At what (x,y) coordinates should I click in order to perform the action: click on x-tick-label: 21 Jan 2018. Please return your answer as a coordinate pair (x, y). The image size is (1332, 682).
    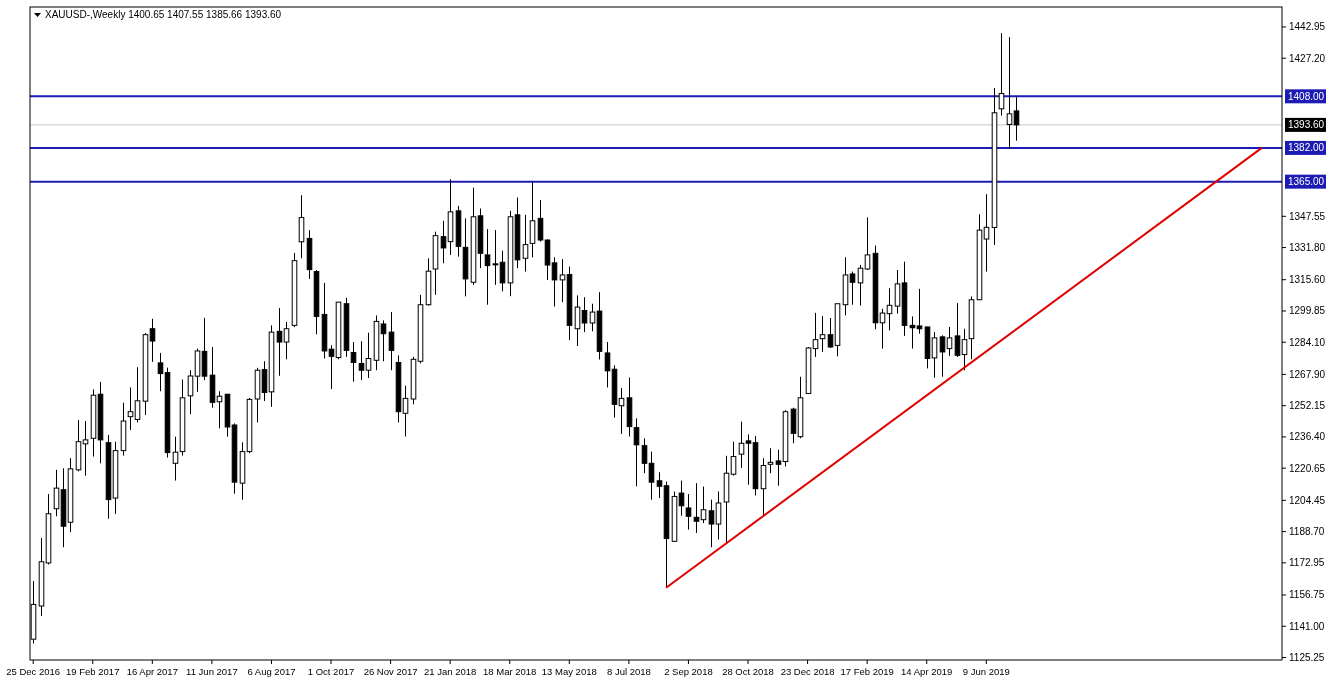
    Looking at the image, I should click on (450, 671).